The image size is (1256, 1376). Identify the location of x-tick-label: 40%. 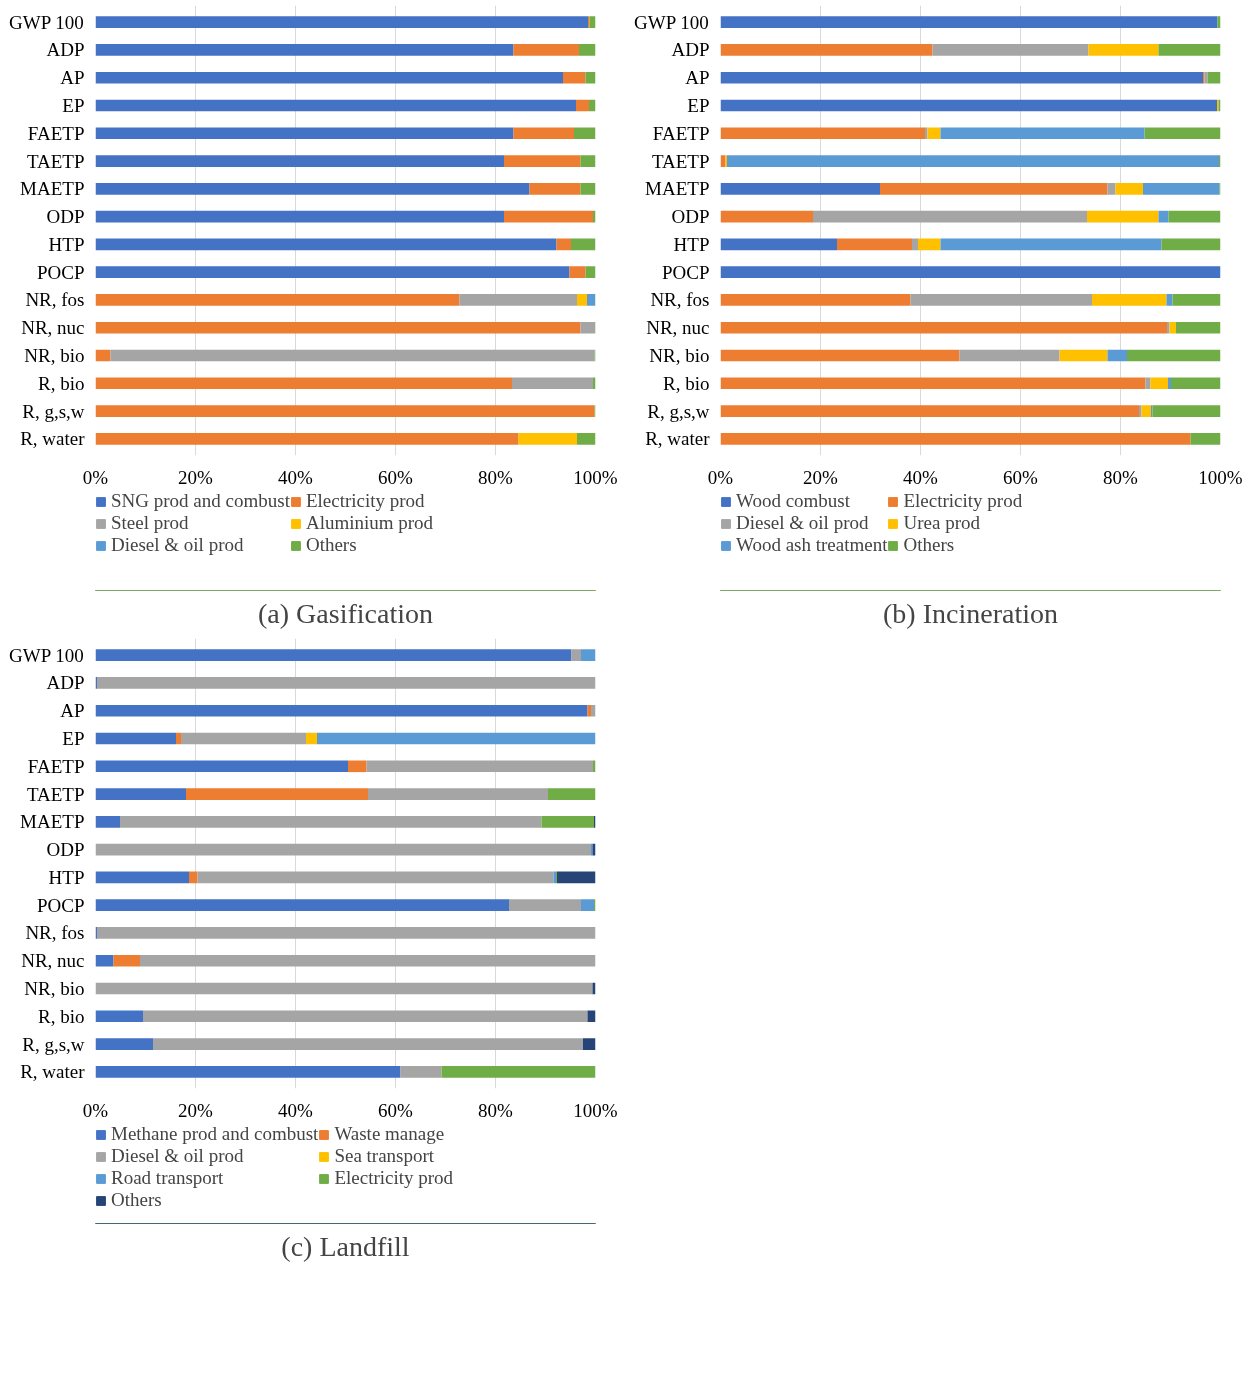
(921, 477).